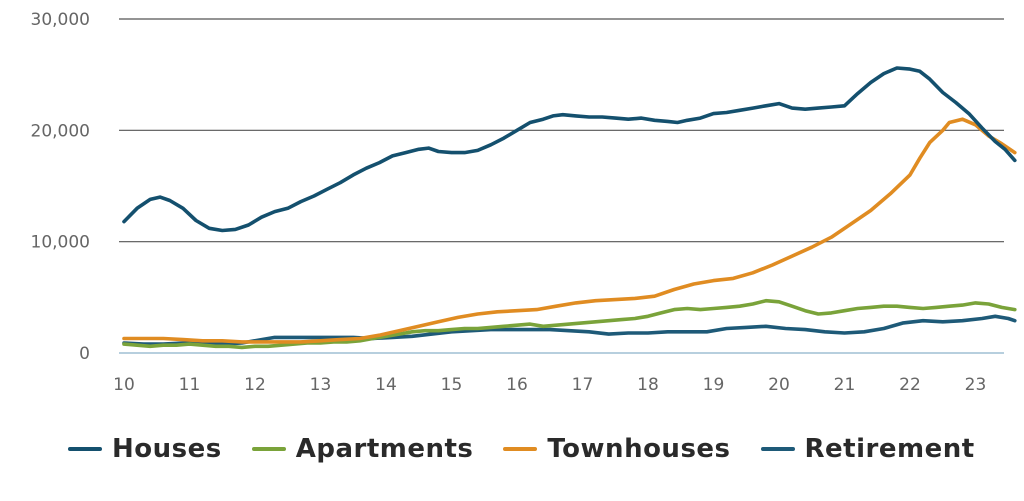 The height and width of the screenshot is (501, 1024). I want to click on x-tick-label: 17, so click(583, 385).